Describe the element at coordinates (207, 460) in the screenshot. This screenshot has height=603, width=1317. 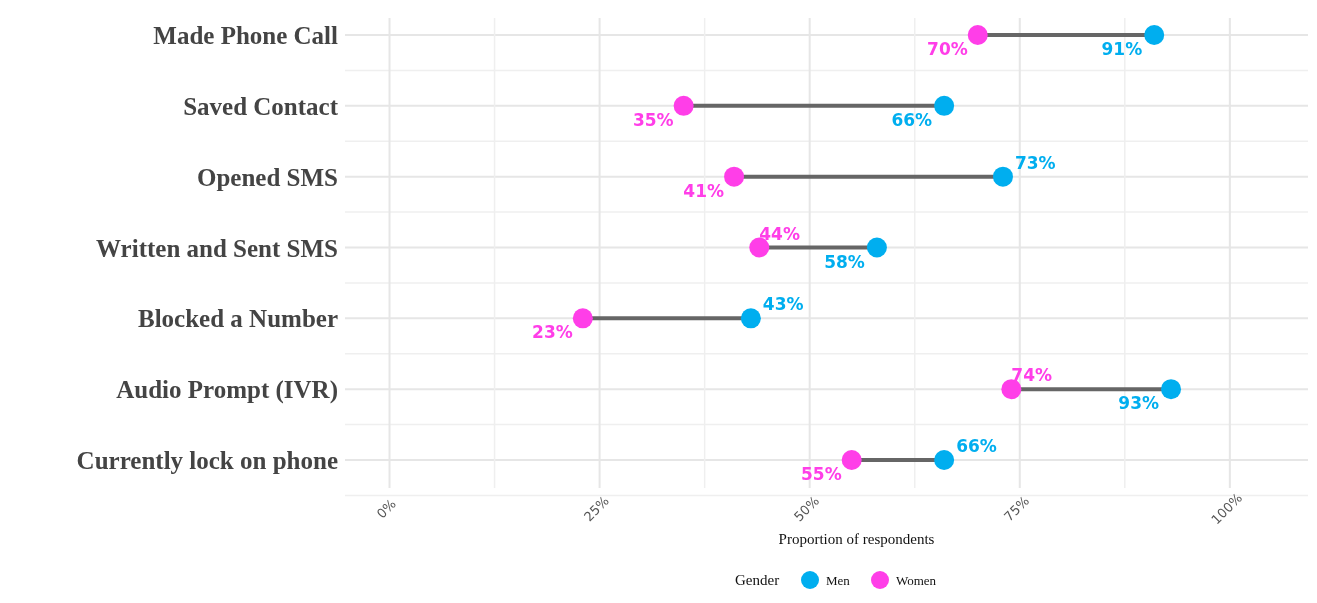
I see `y-tick-label: Currently lock on phone` at that location.